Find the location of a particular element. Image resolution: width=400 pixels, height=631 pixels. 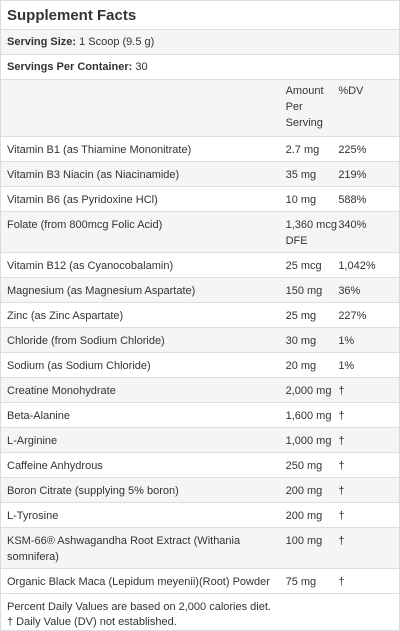

nutrient-amount: 1,360 mcg DFE is located at coordinates (311, 233).